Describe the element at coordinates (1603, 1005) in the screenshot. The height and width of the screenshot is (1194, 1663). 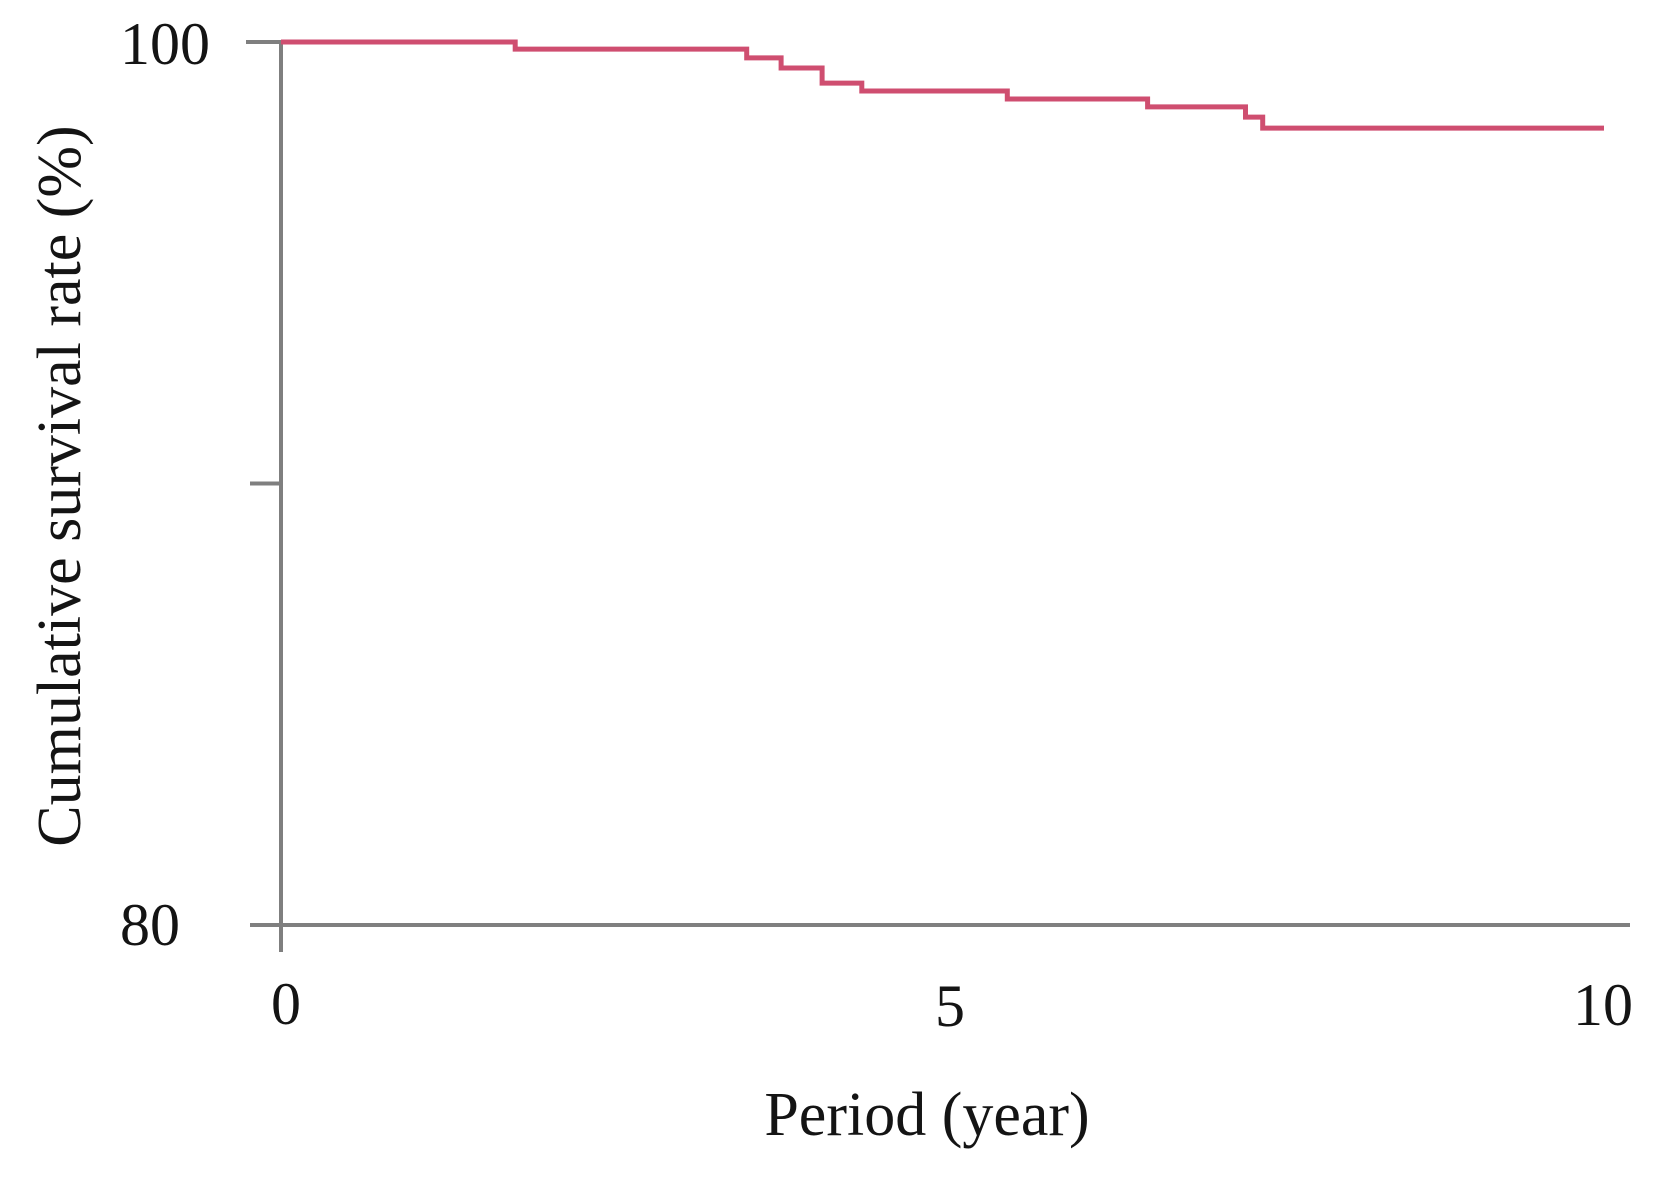
I see `x-tick-label-10: 10` at that location.